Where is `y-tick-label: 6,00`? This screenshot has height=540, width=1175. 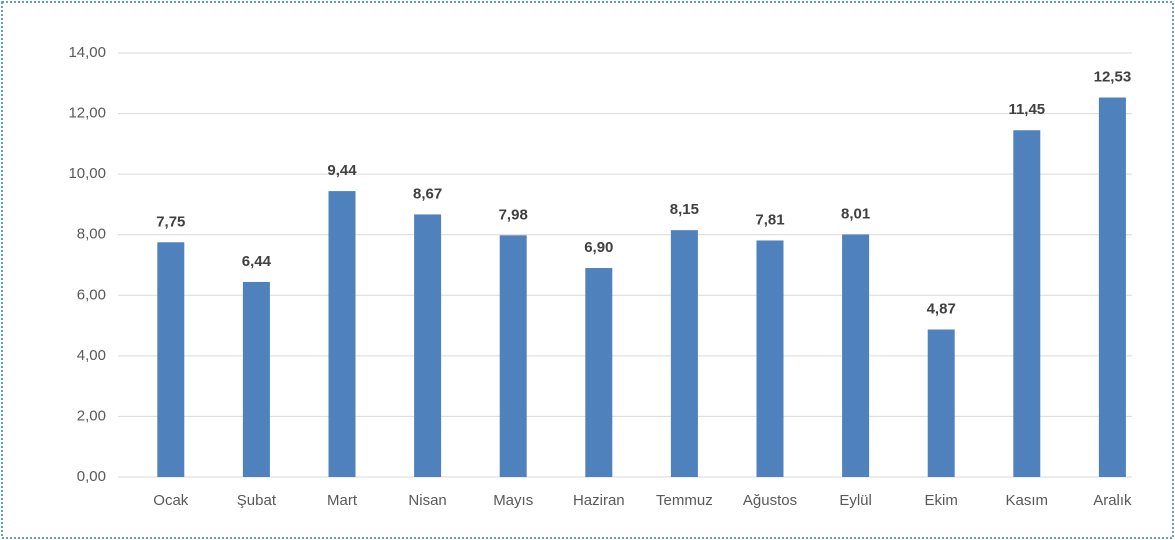 y-tick-label: 6,00 is located at coordinates (91, 294).